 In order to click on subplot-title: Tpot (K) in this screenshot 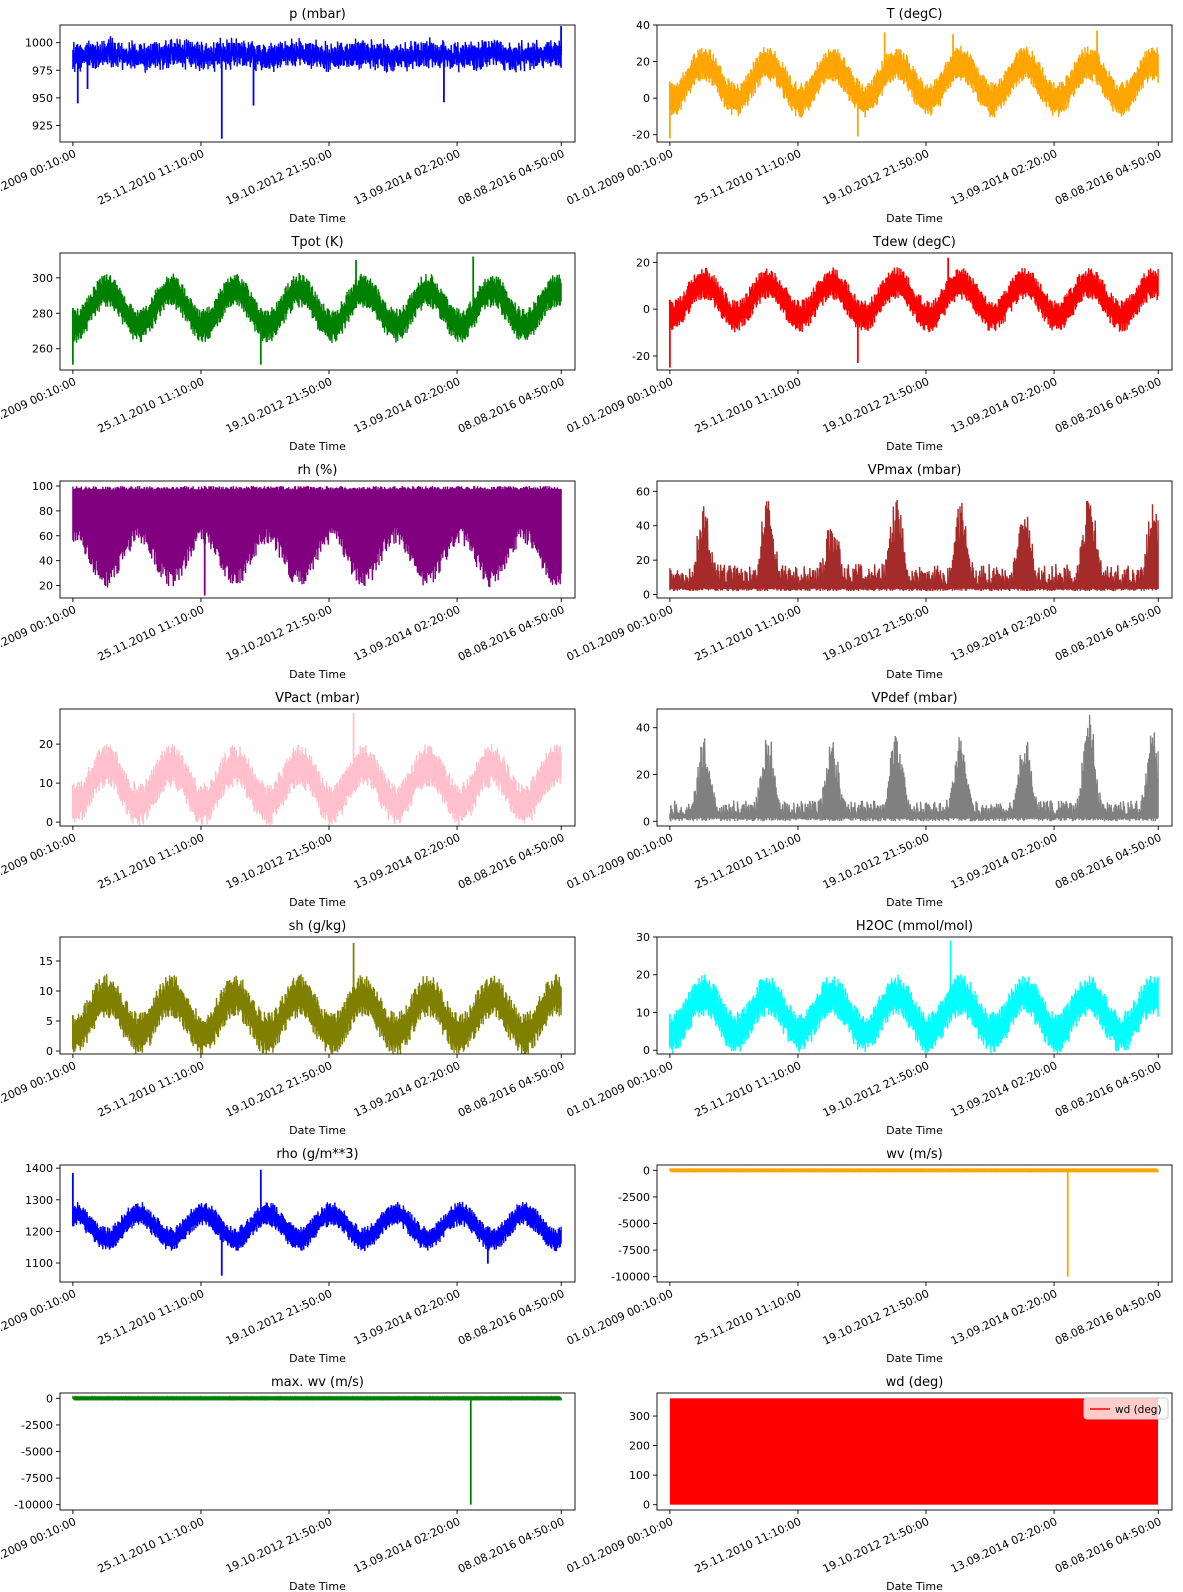, I will do `click(316, 242)`.